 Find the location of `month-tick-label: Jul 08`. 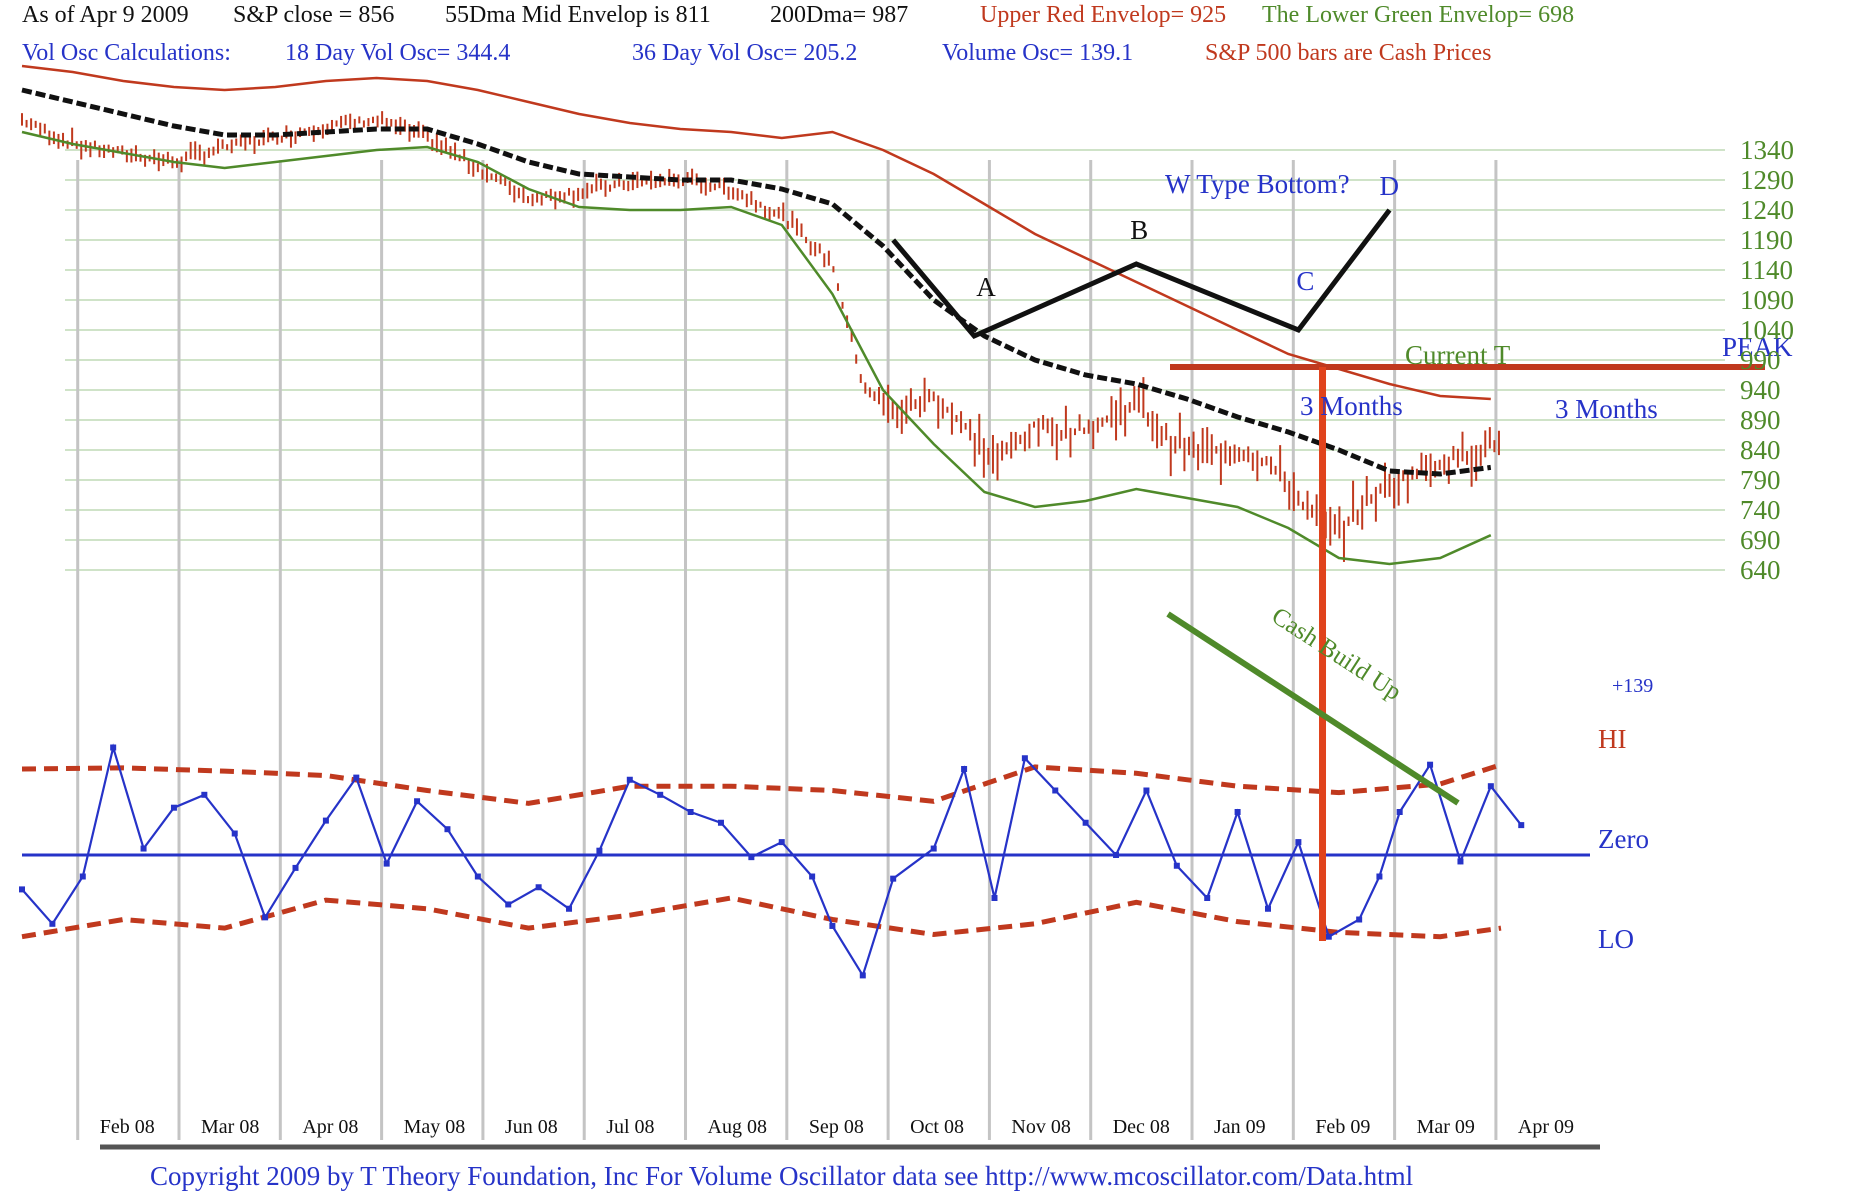

month-tick-label: Jul 08 is located at coordinates (630, 1127).